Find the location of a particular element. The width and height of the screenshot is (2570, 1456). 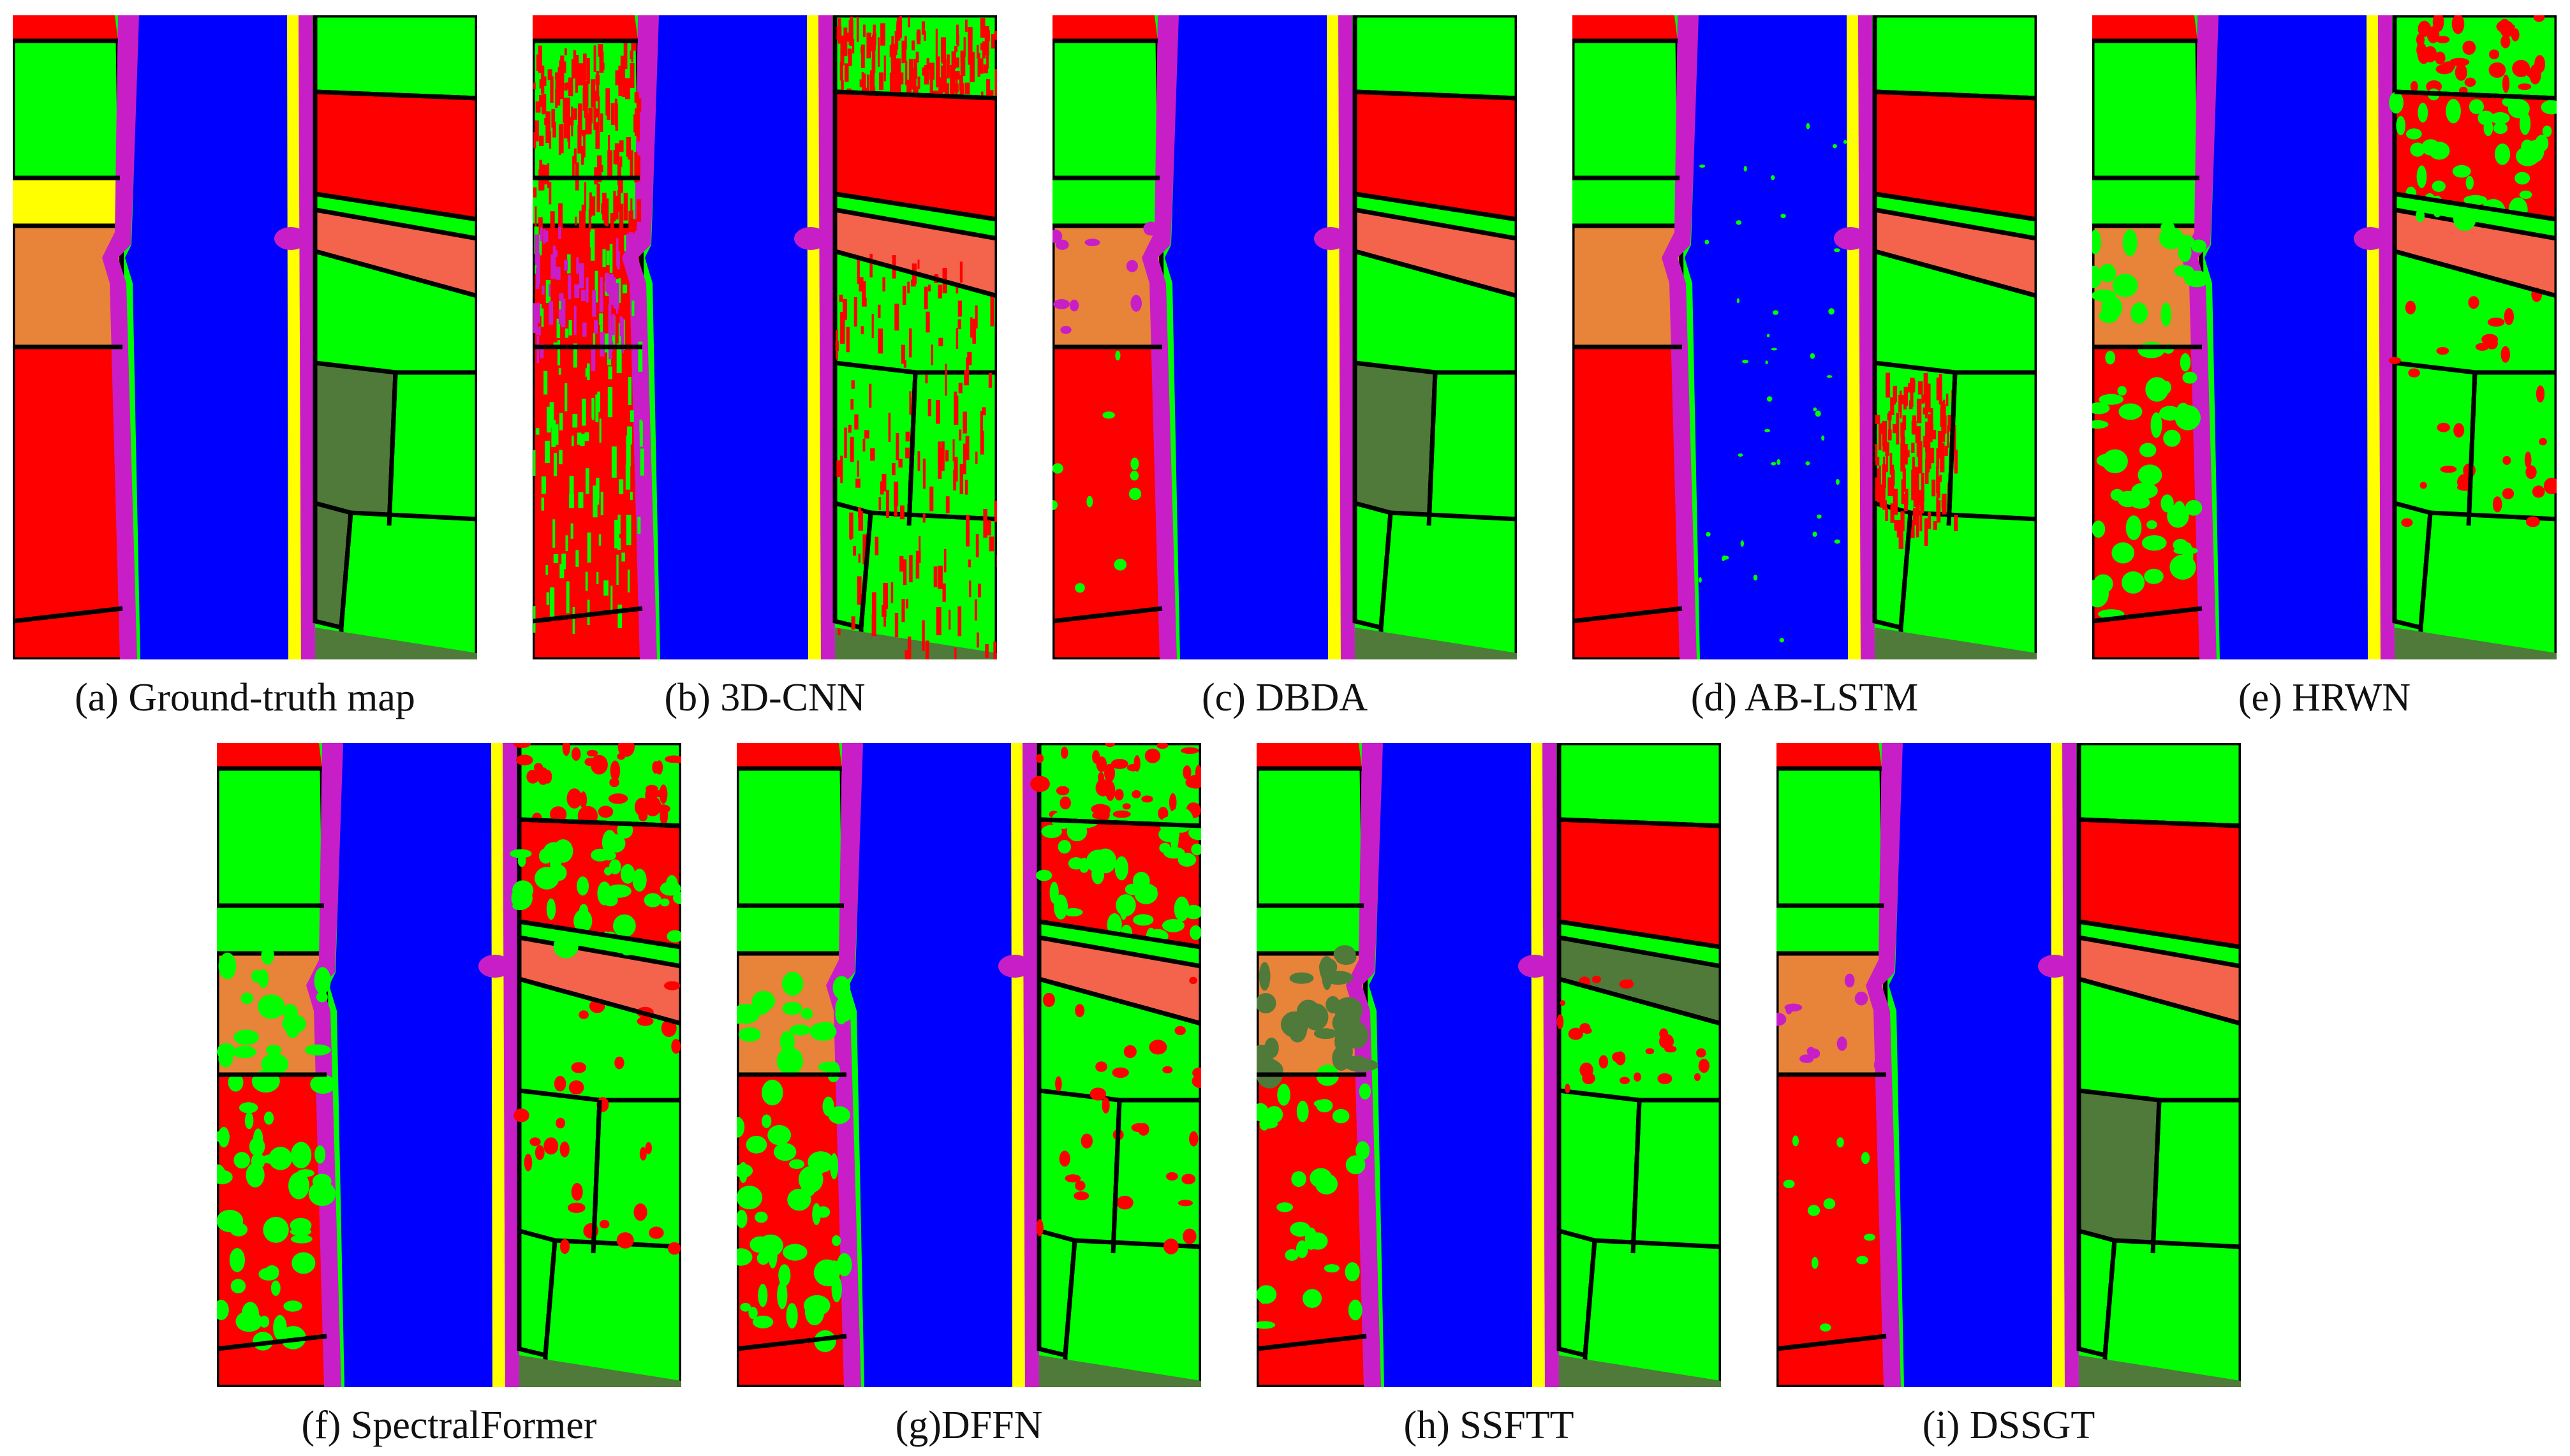

road-embankment is located at coordinates (1346, 337).